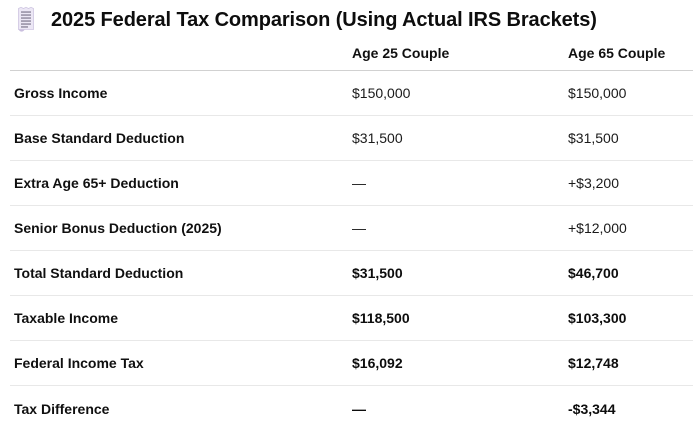 The height and width of the screenshot is (438, 693). I want to click on table-row-base-standard-deduction: Base Standard Deduction $31,500 $31,500, so click(351, 138).